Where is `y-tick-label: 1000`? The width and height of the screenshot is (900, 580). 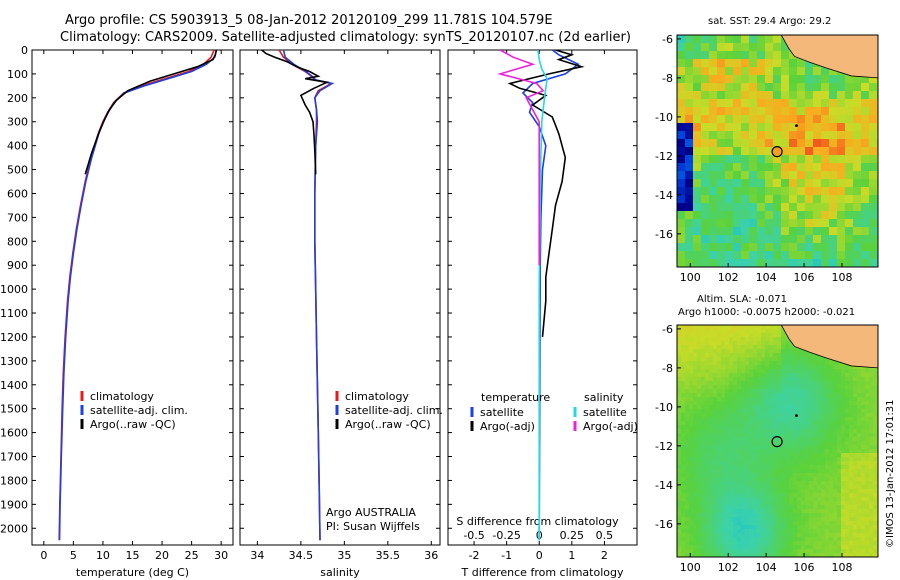 y-tick-label: 1000 is located at coordinates (14, 289).